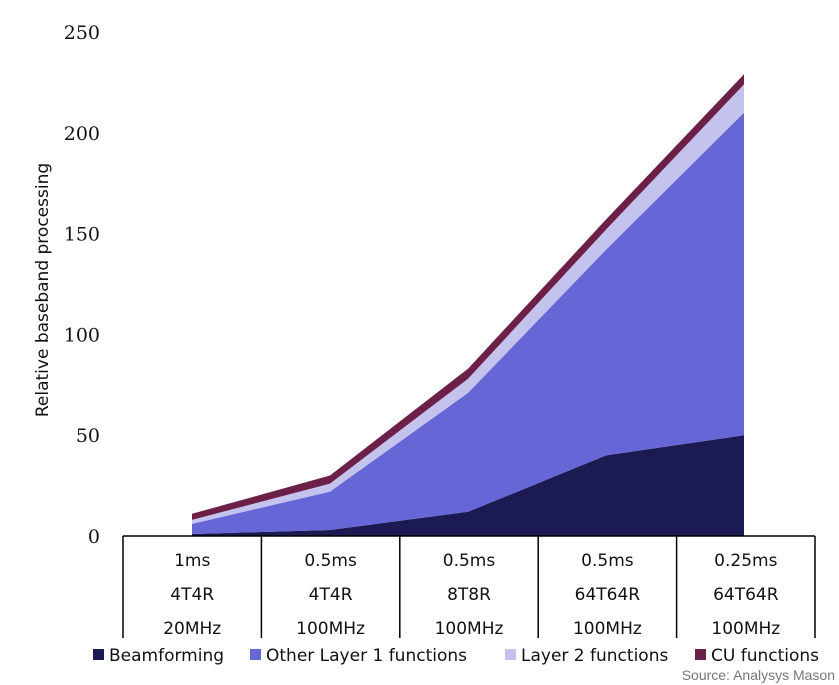 The width and height of the screenshot is (839, 685). I want to click on category-label: 20MHz, so click(192, 629).